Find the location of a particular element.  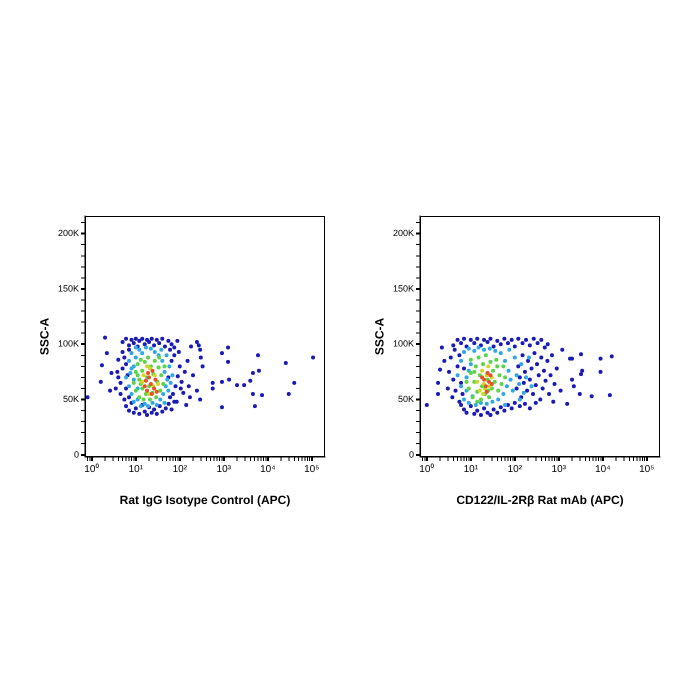

x-axis-title: CD122/IL-2Rβ Rat mAb (APC) is located at coordinates (540, 500).